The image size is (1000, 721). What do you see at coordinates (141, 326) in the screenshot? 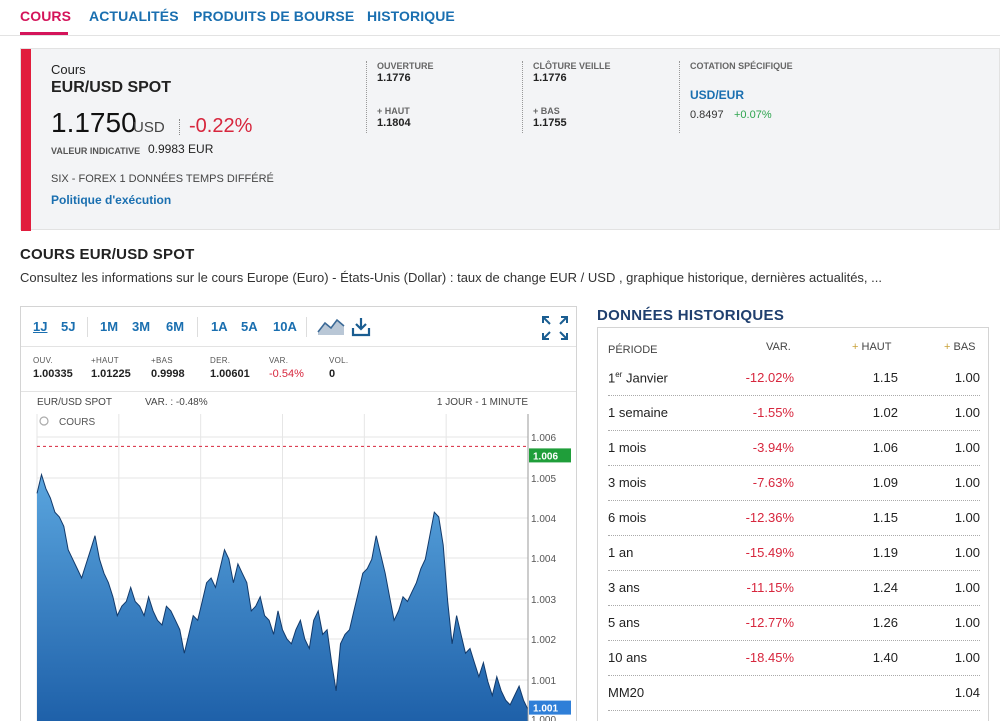
I see `period-3m-button: 3M` at bounding box center [141, 326].